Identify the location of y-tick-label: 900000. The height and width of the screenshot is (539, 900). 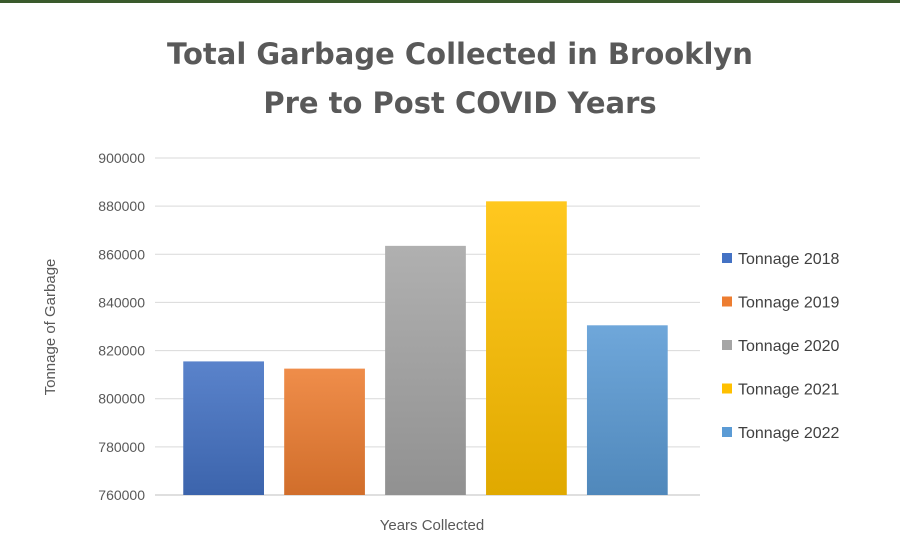
(121, 158).